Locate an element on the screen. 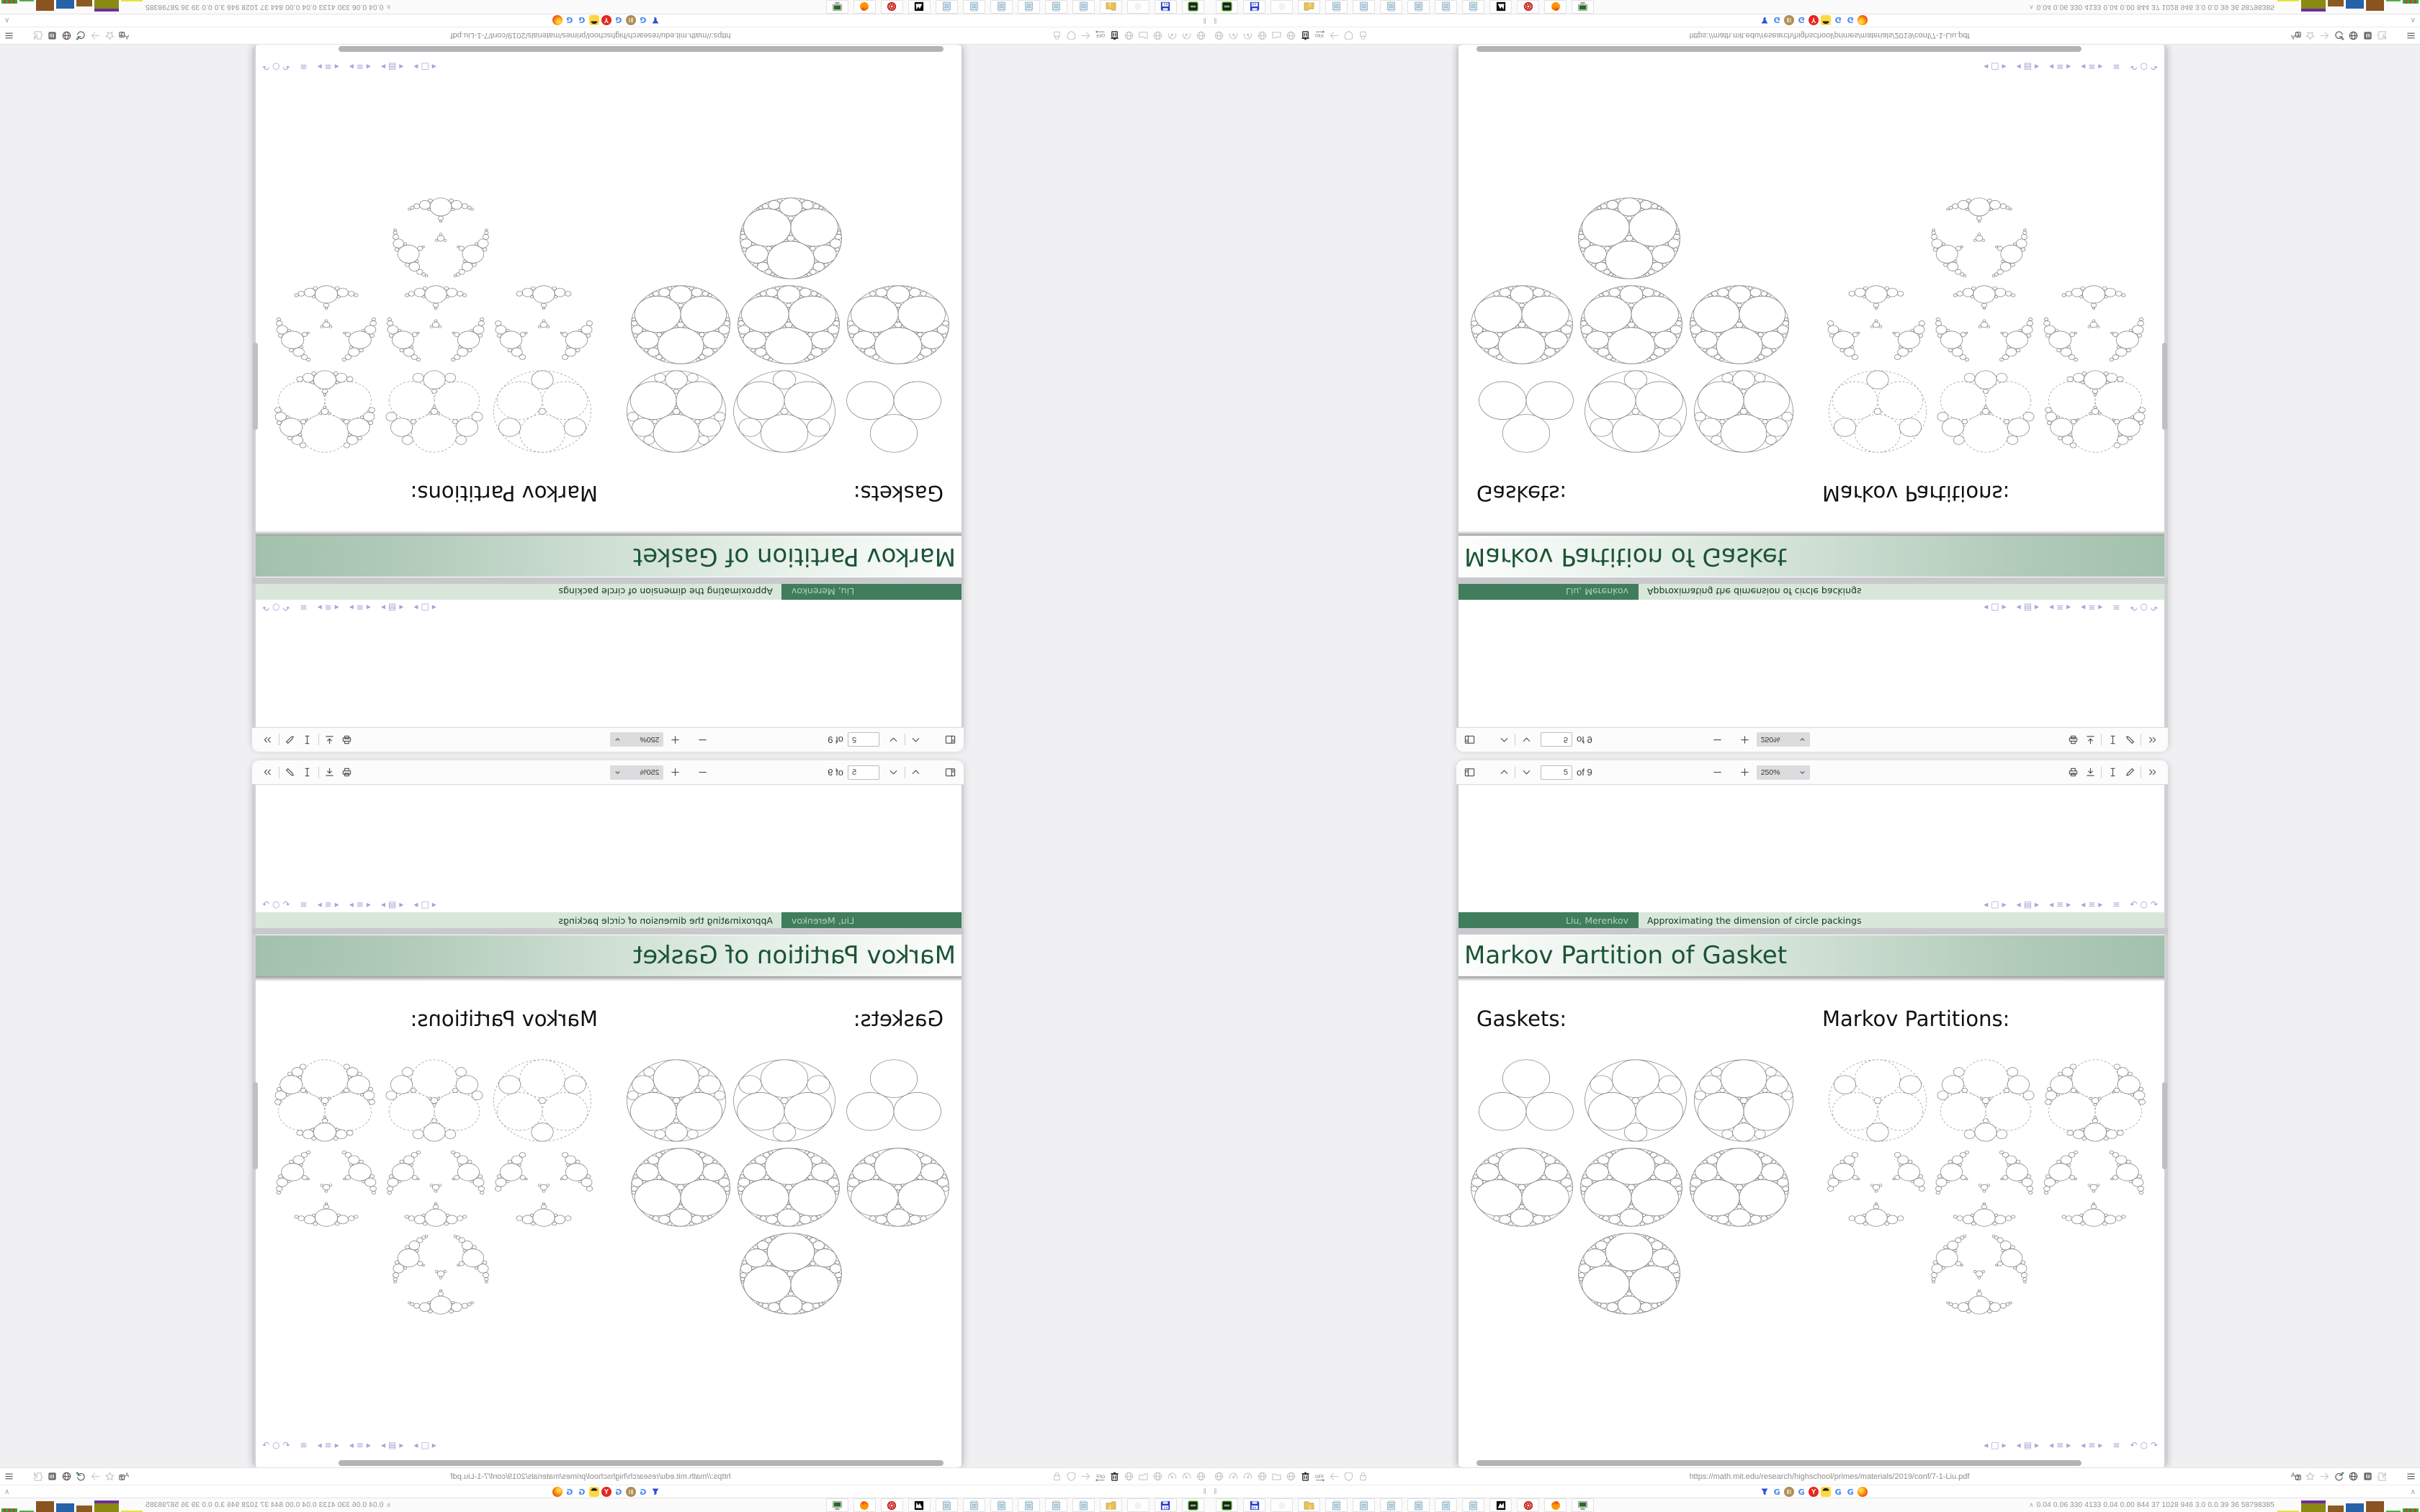 The image size is (2420, 1512). save-icon is located at coordinates (330, 772).